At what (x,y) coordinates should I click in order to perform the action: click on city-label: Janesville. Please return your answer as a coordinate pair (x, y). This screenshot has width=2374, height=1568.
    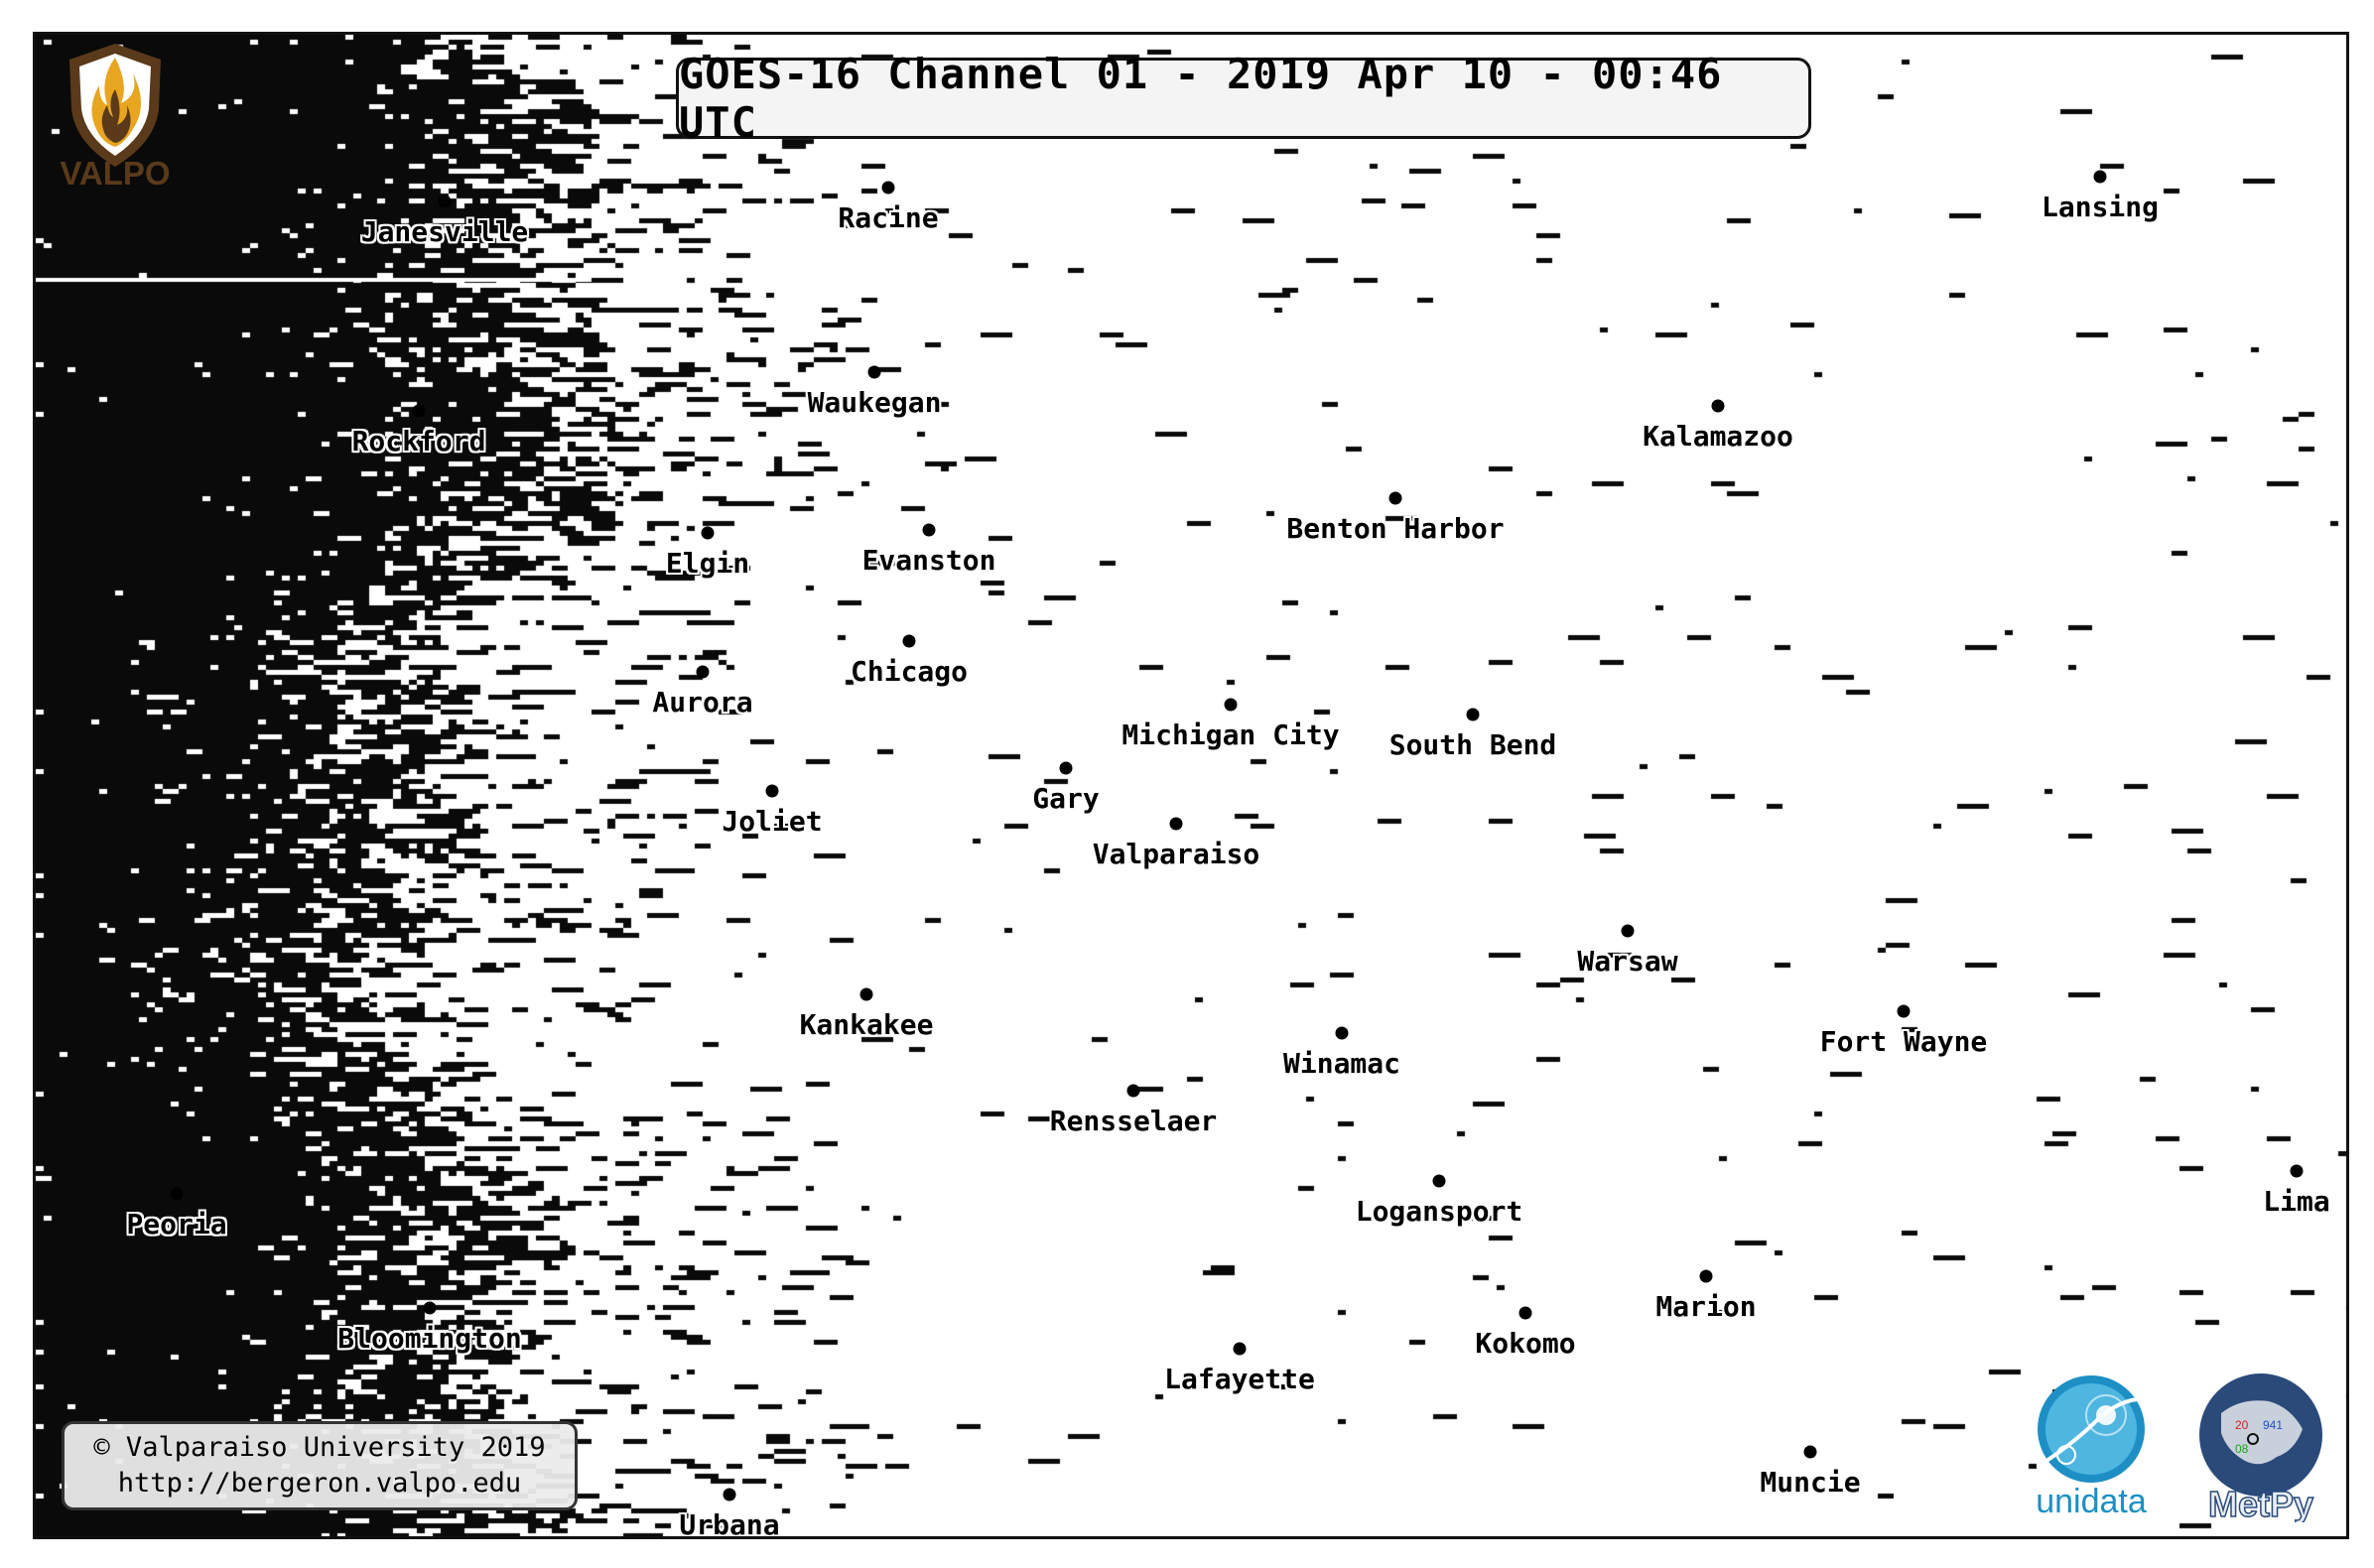
    Looking at the image, I should click on (444, 231).